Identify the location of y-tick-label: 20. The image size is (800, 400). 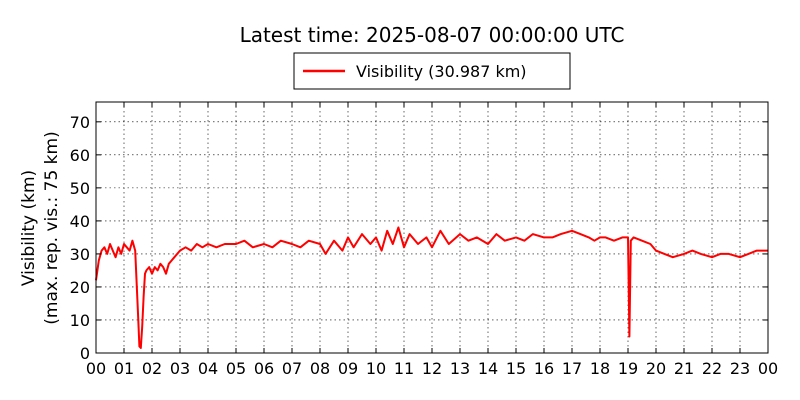
(80, 287).